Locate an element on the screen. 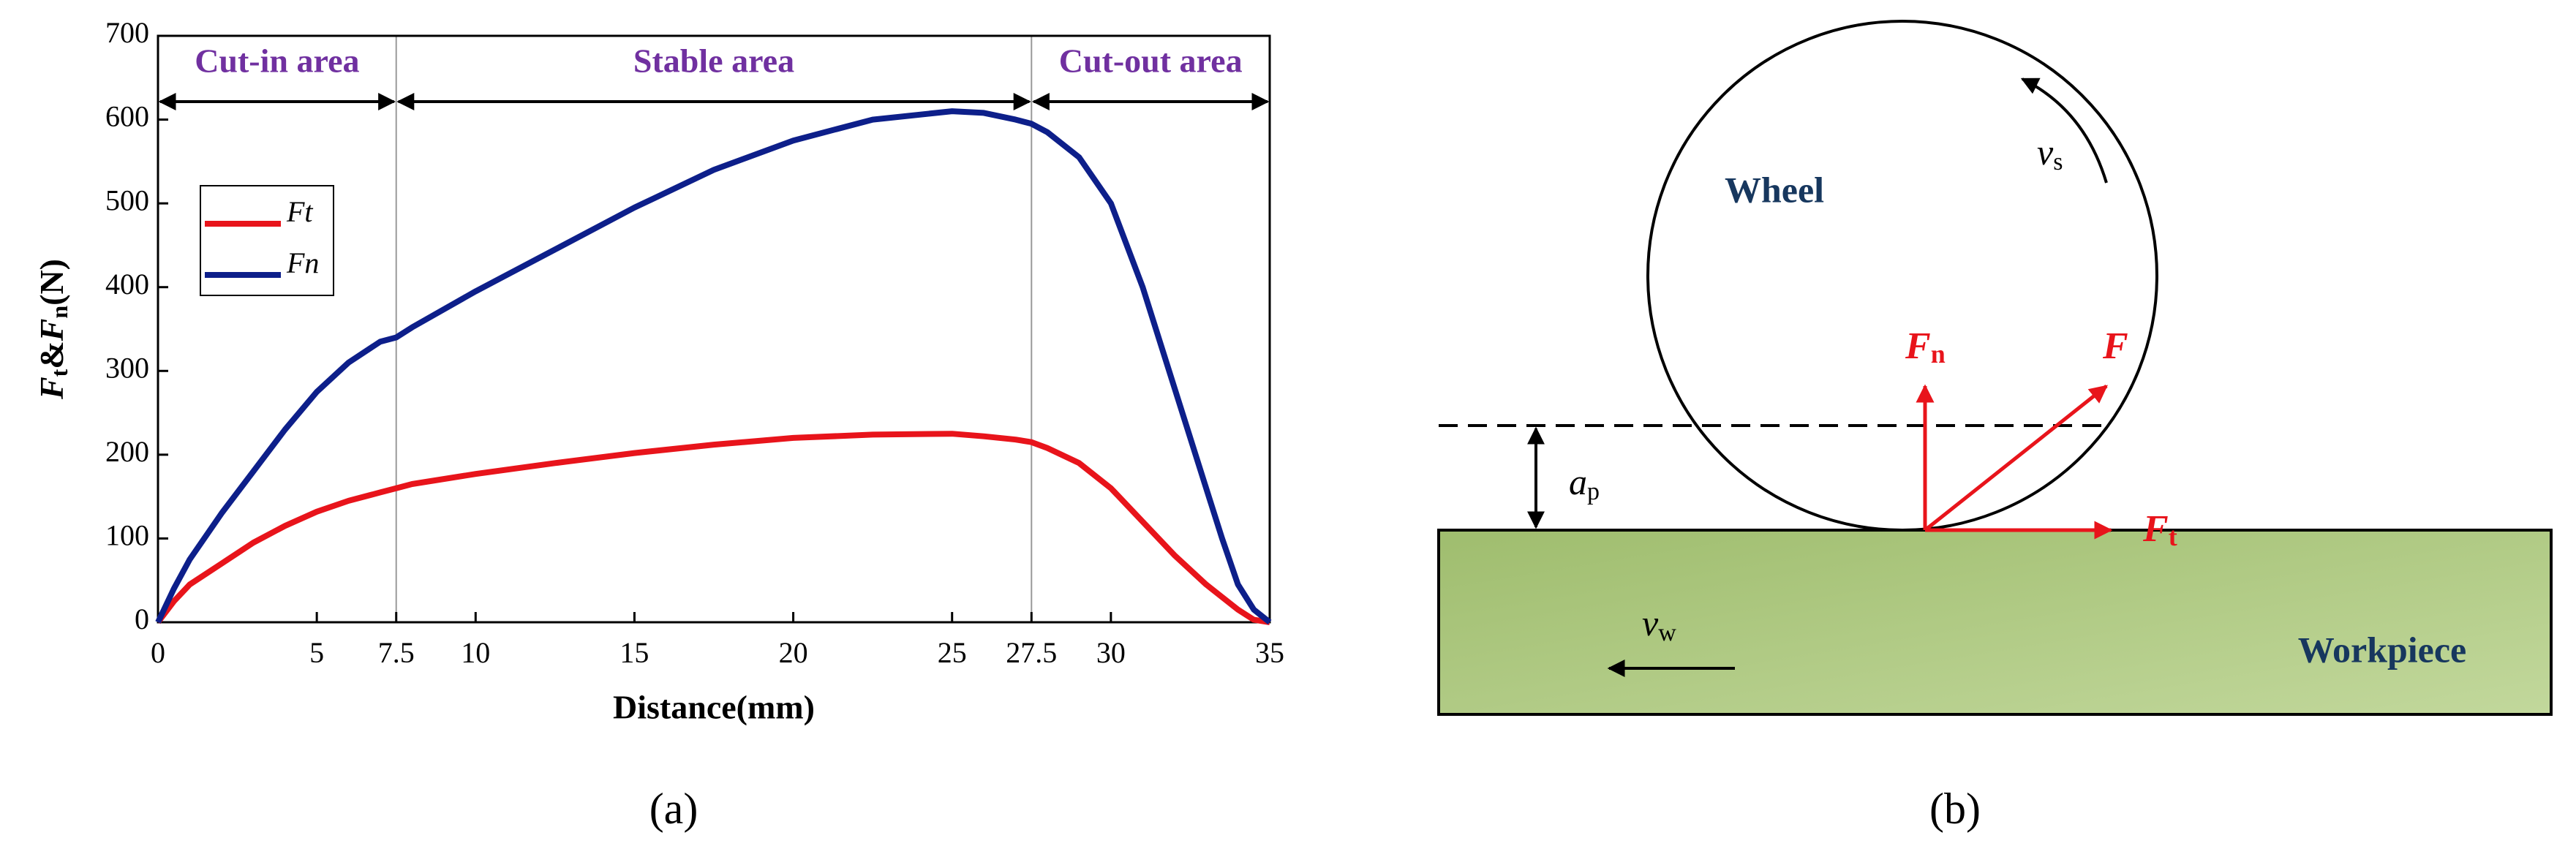 The width and height of the screenshot is (2576, 865). label-sub: n is located at coordinates (1938, 354).